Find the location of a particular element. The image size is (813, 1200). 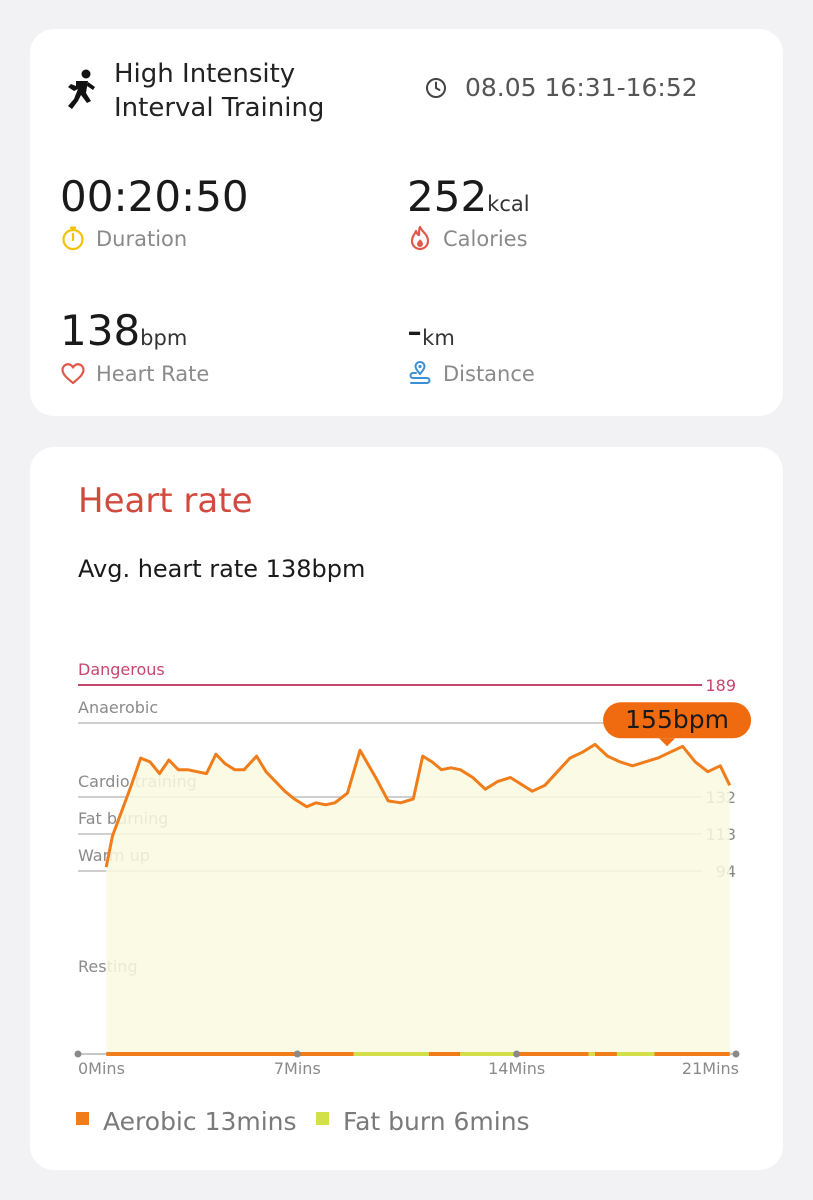

peak-heart-rate-bubble is located at coordinates (677, 720).